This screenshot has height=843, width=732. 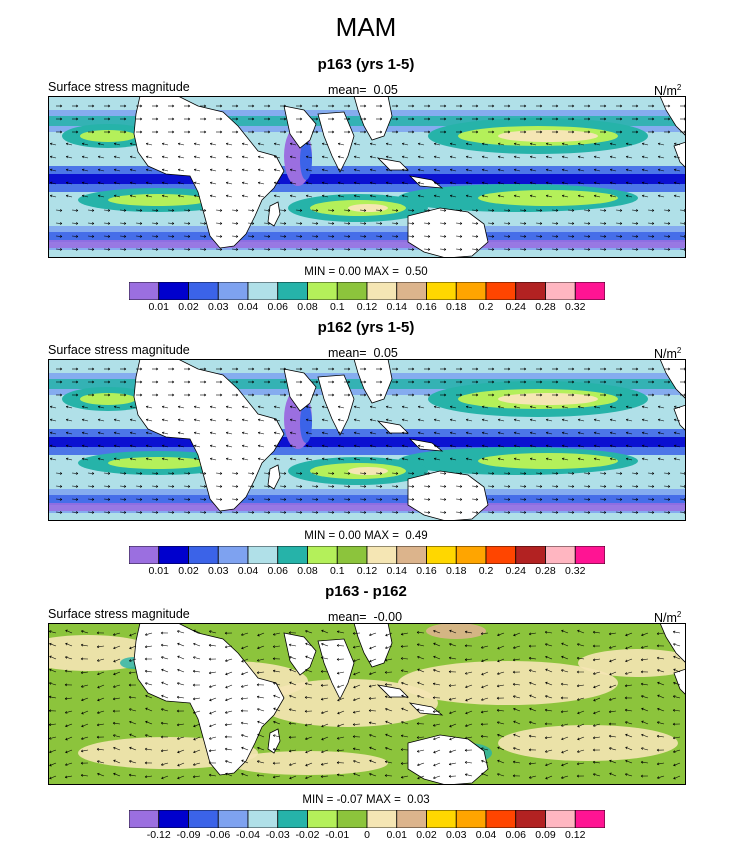 I want to click on panel-1-mean-value: 0.05, so click(x=386, y=90).